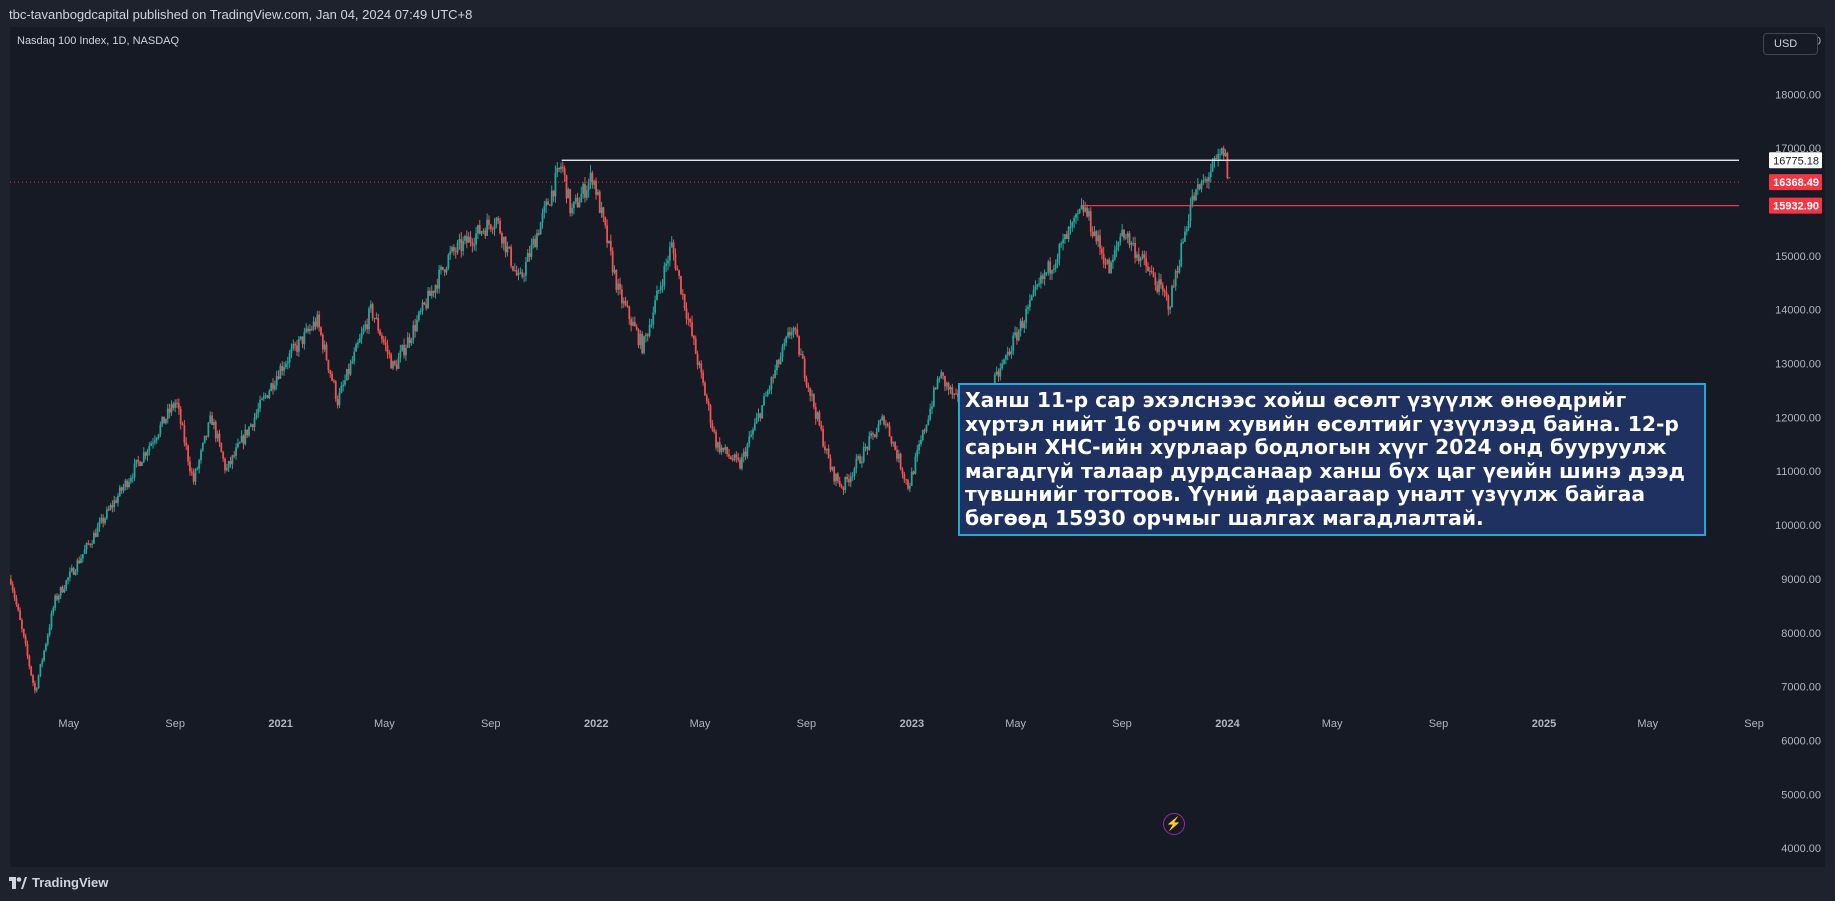 Image resolution: width=1835 pixels, height=901 pixels. What do you see at coordinates (1798, 526) in the screenshot?
I see `y-tick-label: 10000.00` at bounding box center [1798, 526].